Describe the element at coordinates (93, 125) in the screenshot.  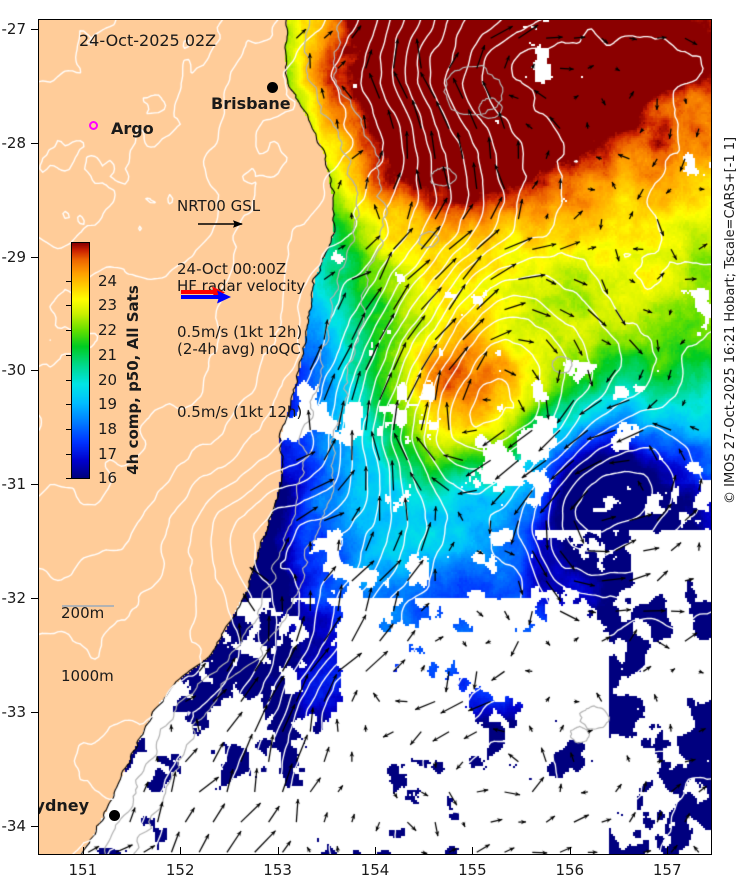
I see `argo-marker-icon` at that location.